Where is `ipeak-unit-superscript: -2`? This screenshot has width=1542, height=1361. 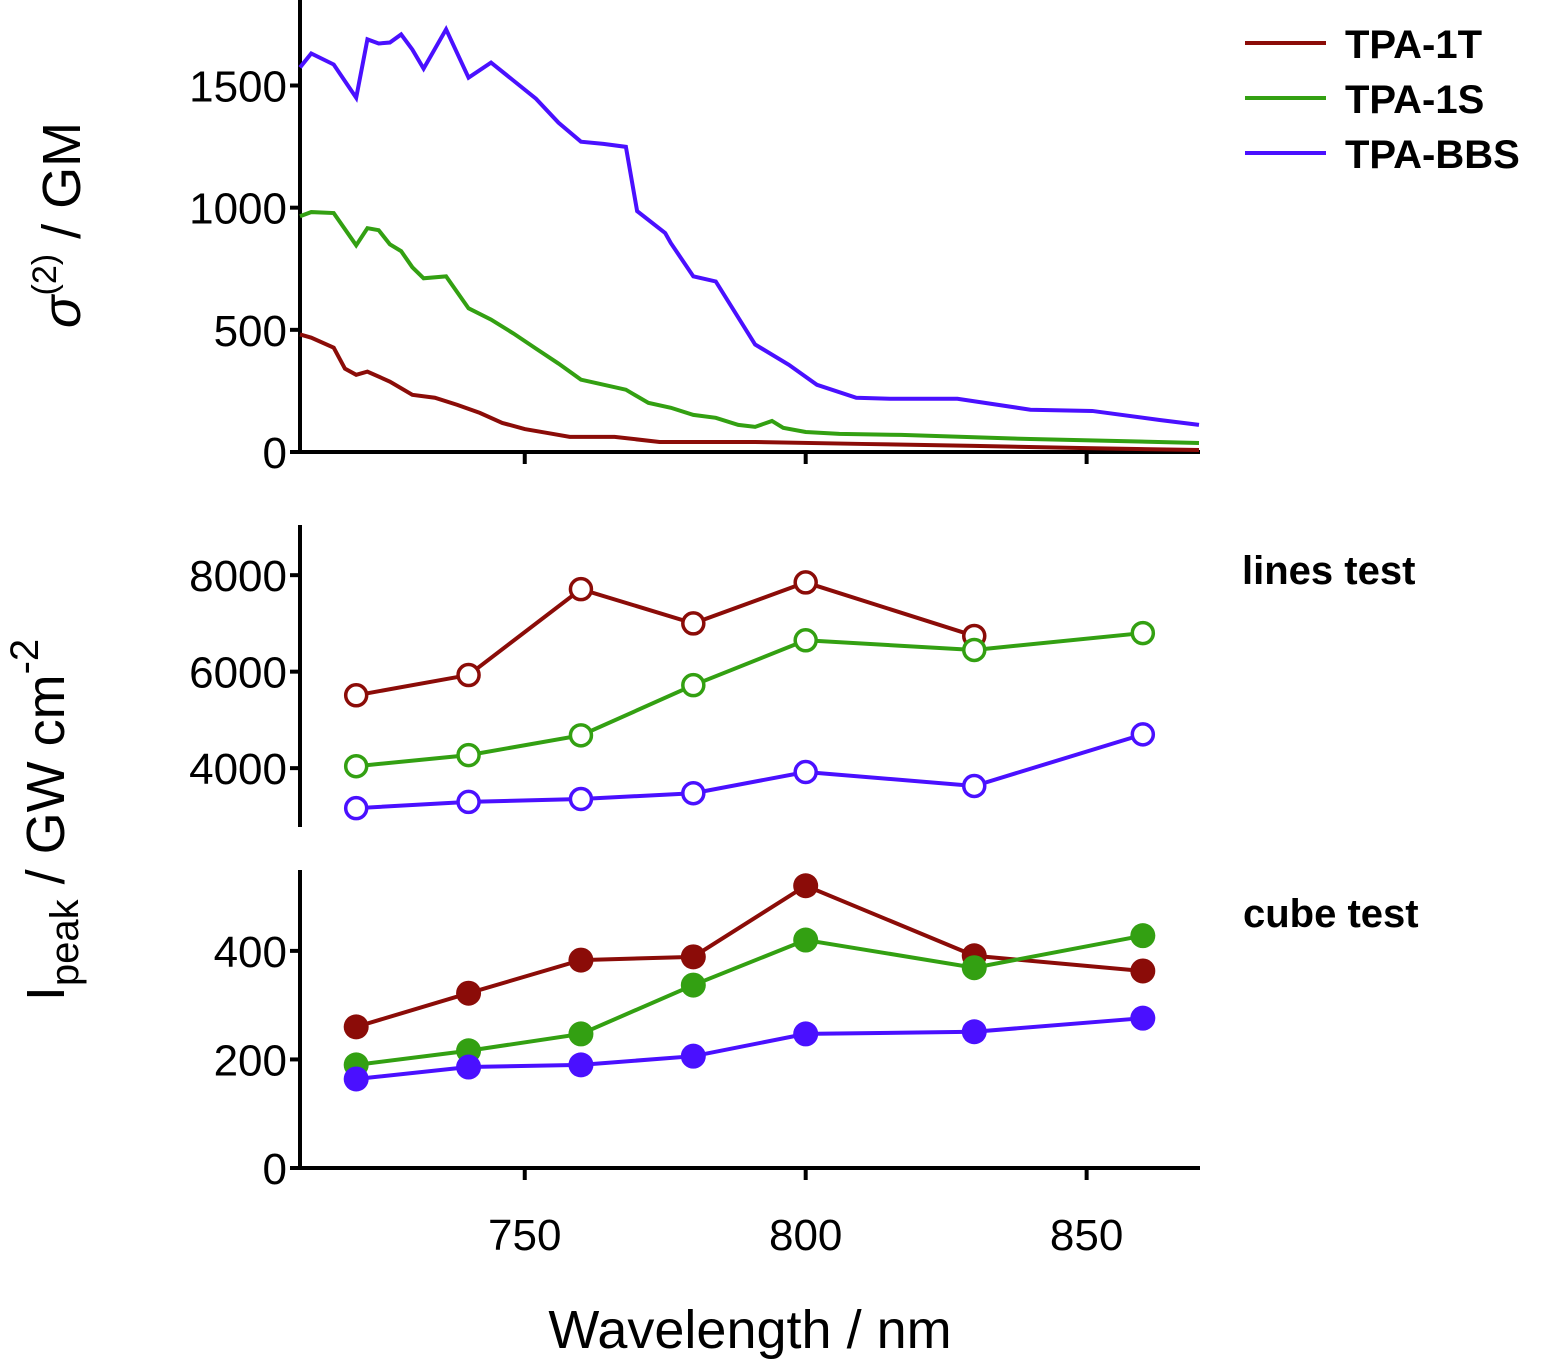 ipeak-unit-superscript: -2 is located at coordinates (25, 657).